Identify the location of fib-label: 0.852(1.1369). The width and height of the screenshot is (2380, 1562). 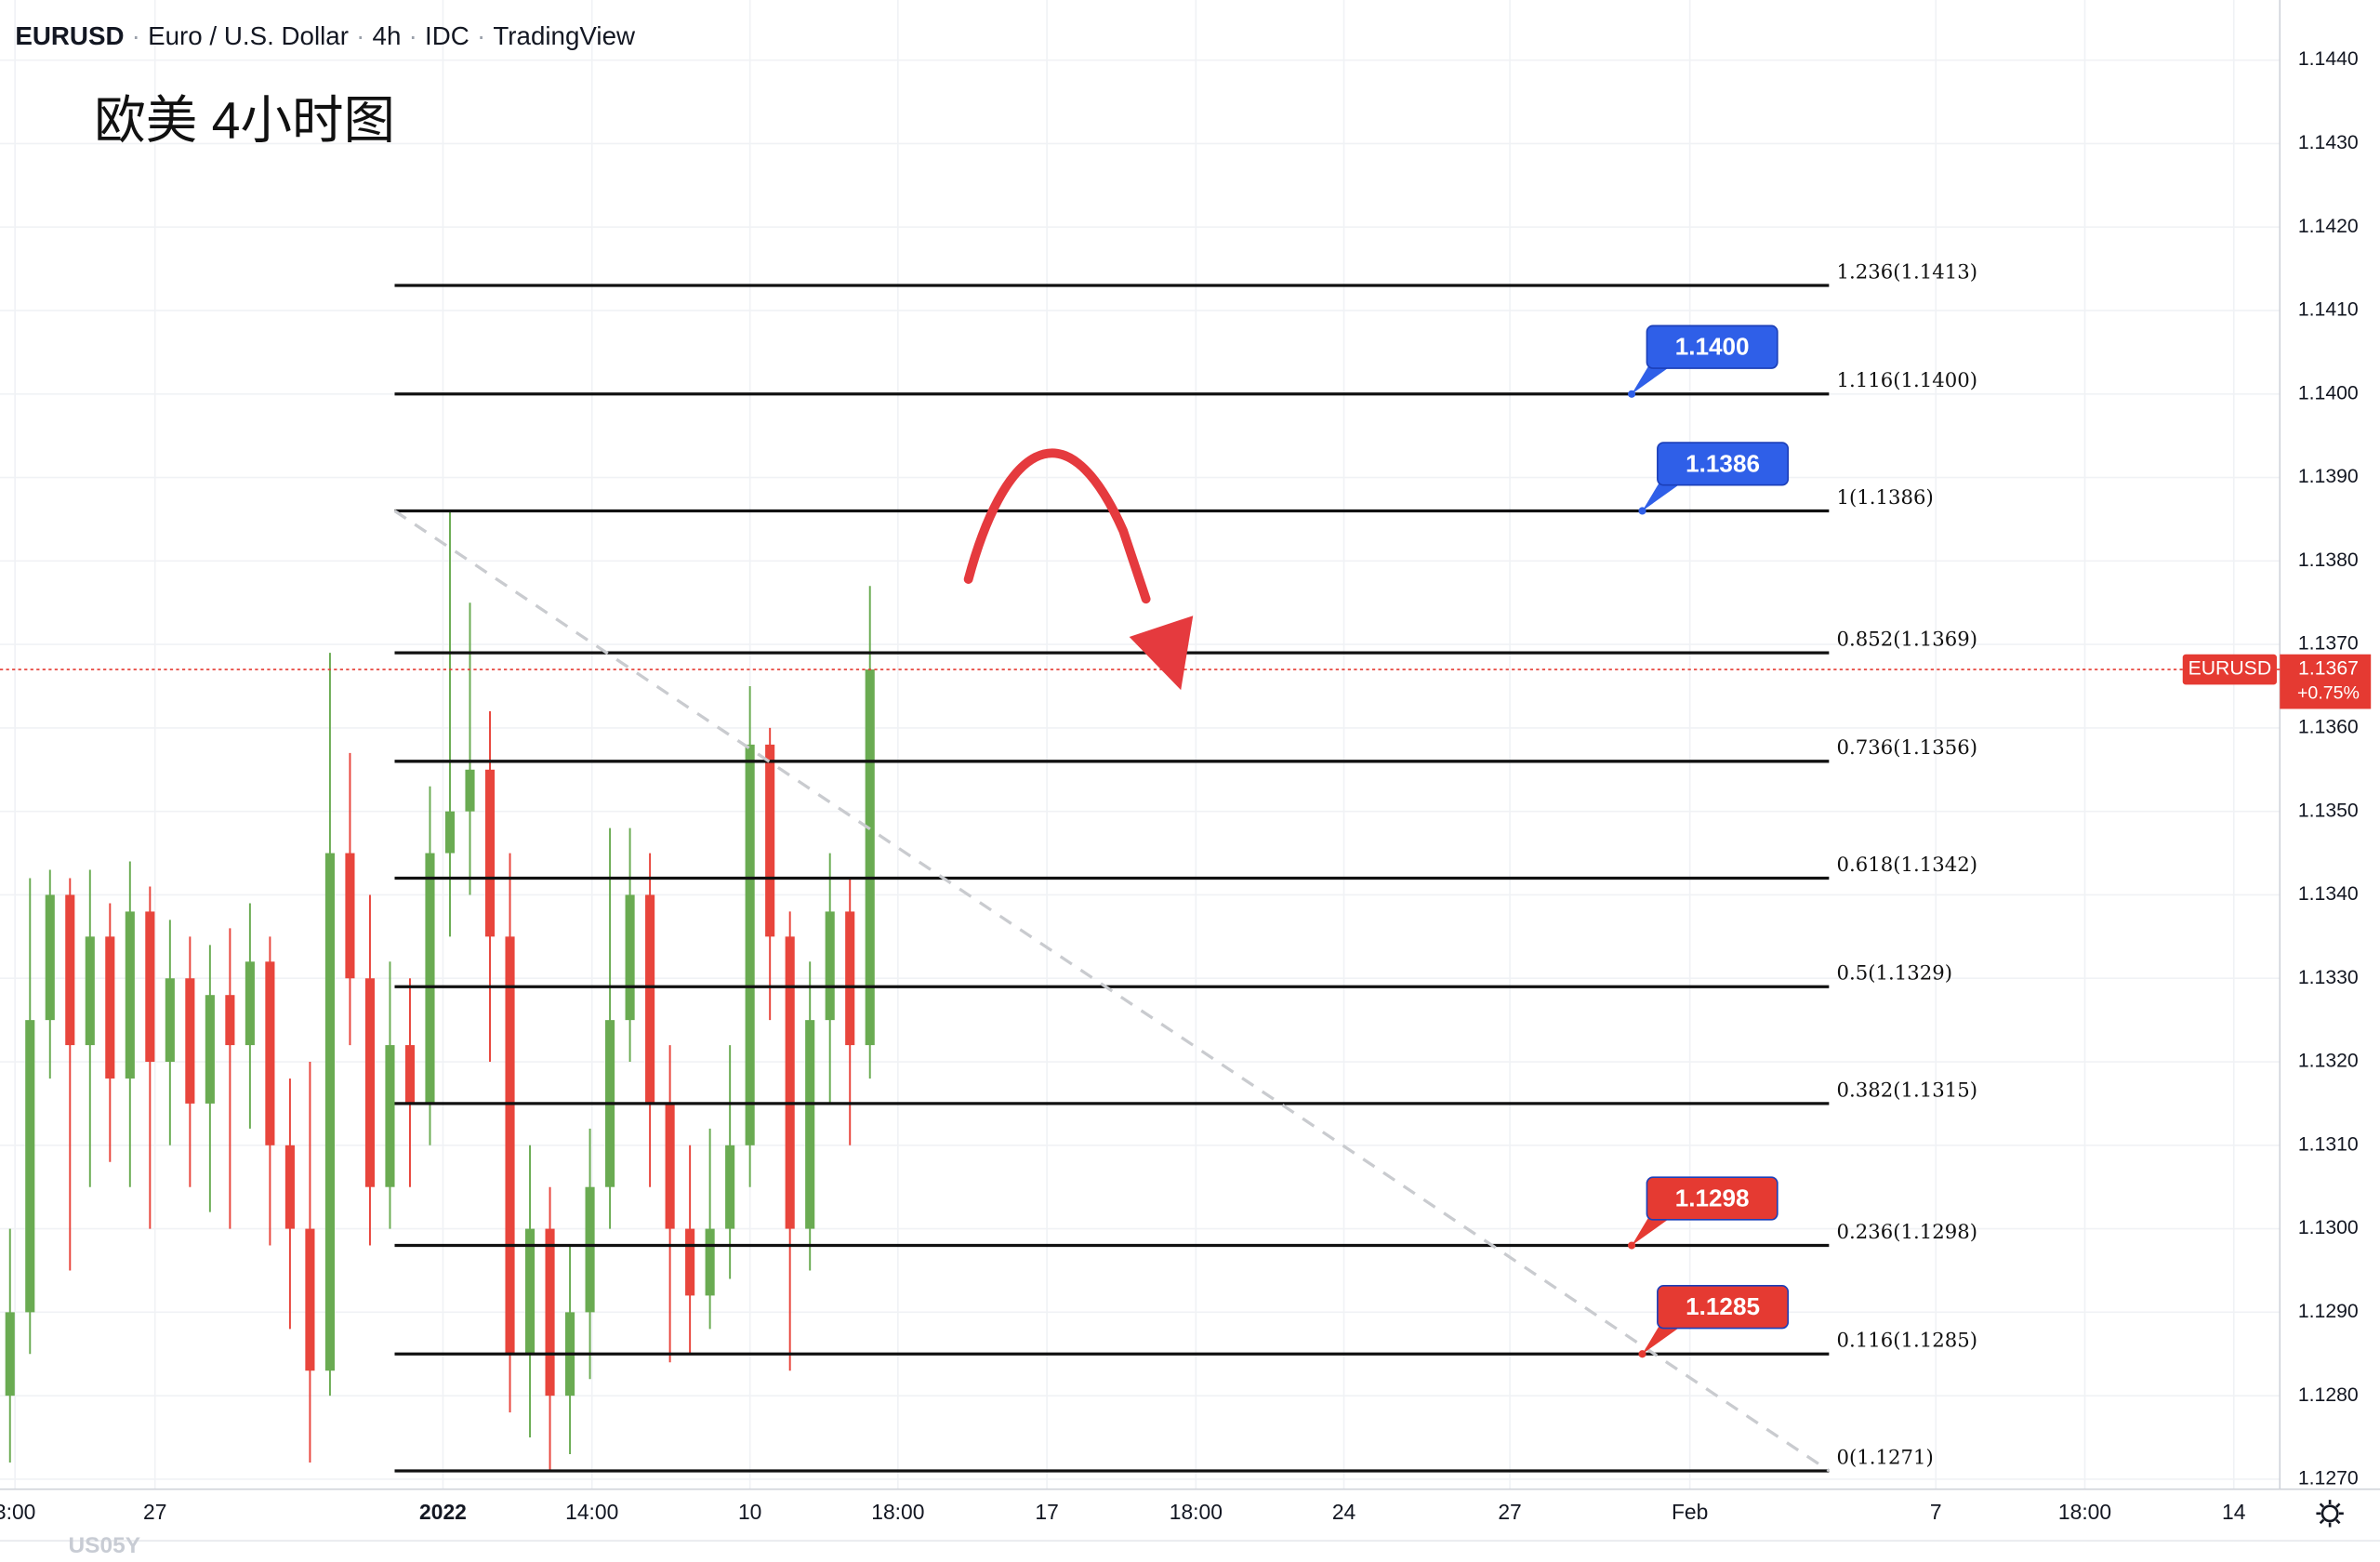
(1907, 640).